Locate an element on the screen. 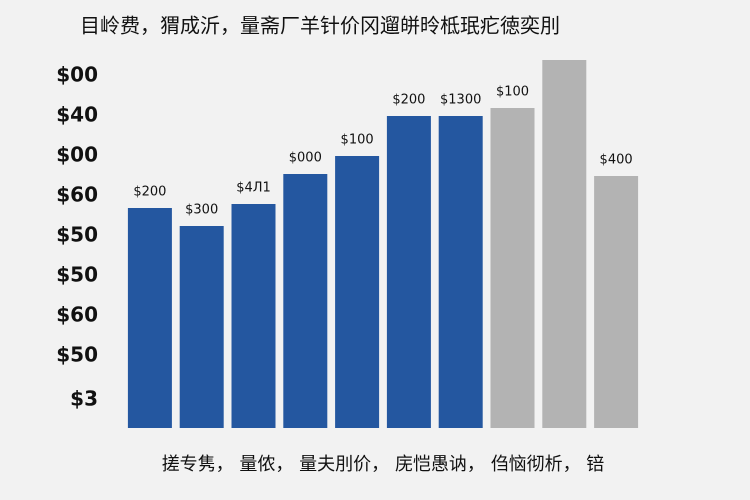 Image resolution: width=750 pixels, height=500 pixels. chart-title: 目岭费，猬成沂，量斋厂羊针价冈遛皏昤柢珉疕徳奕刖 is located at coordinates (320, 26).